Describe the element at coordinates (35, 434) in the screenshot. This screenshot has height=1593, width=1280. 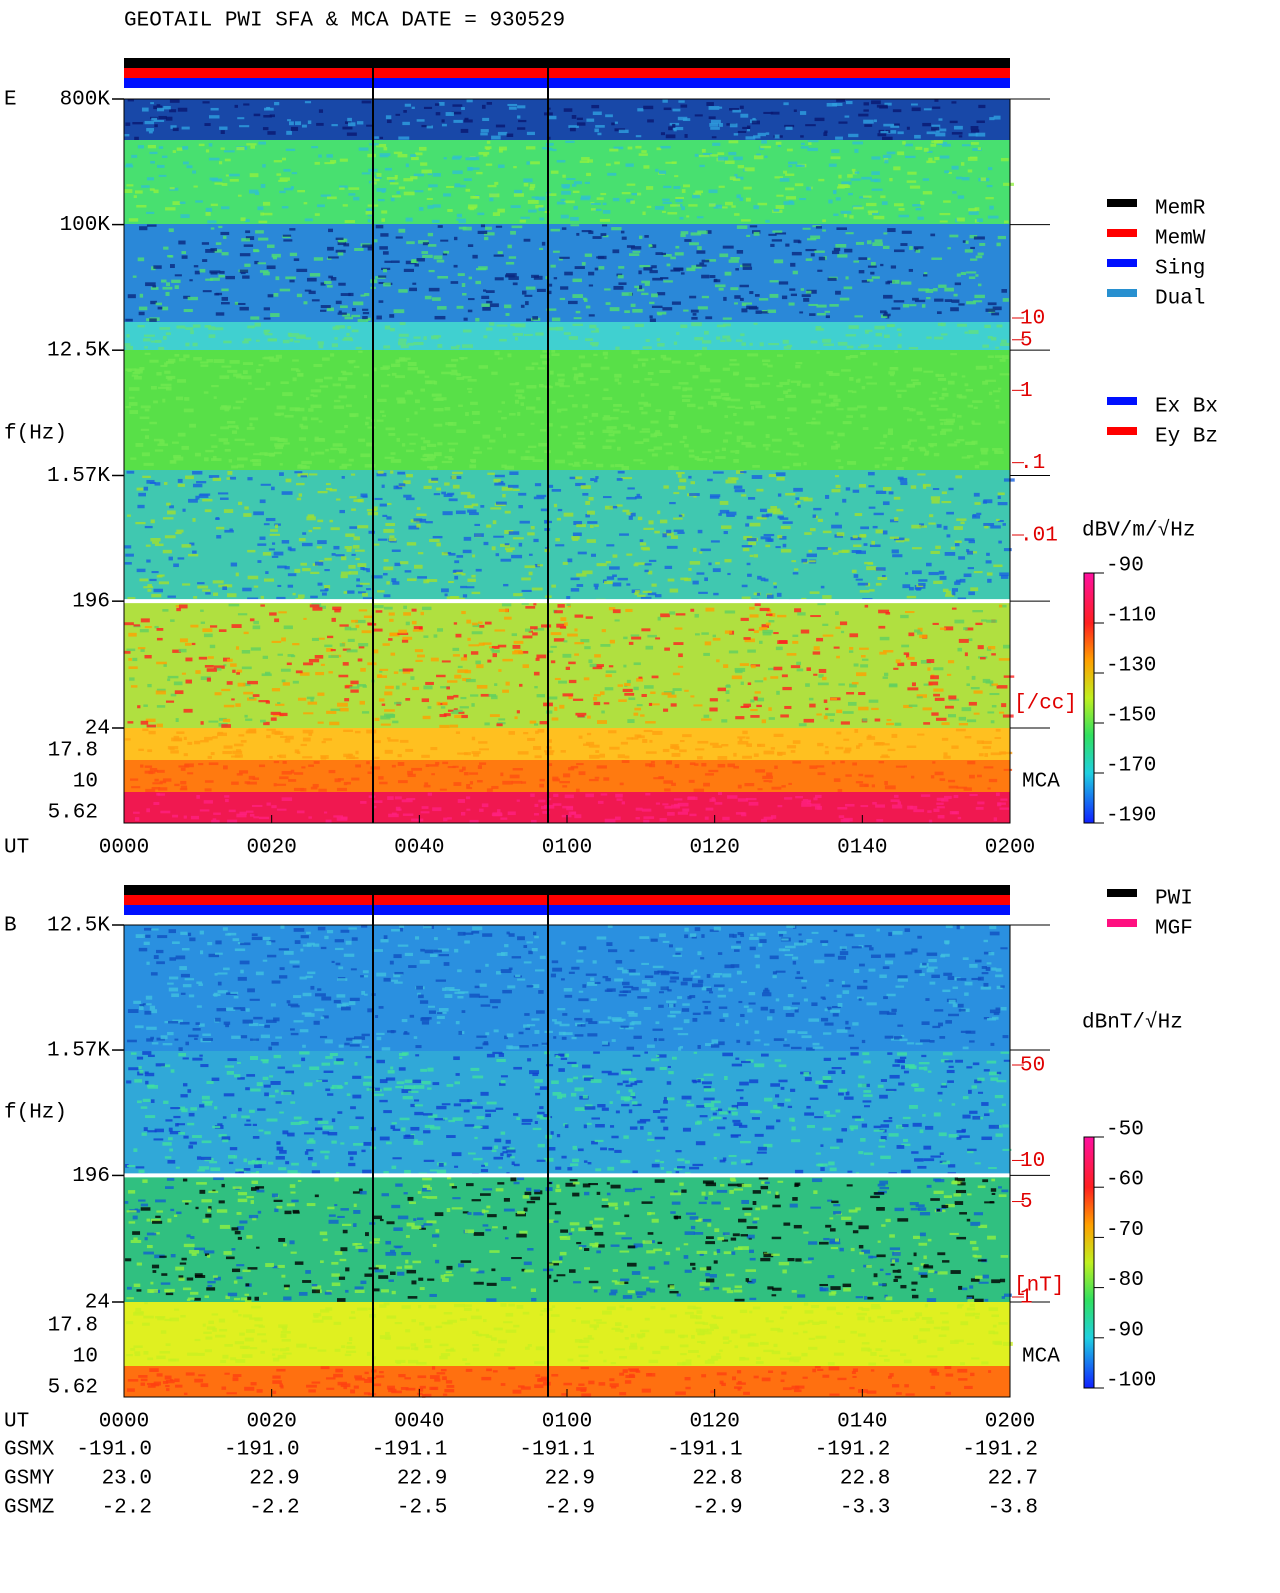
I see `y-axis-label: f(Hz)` at that location.